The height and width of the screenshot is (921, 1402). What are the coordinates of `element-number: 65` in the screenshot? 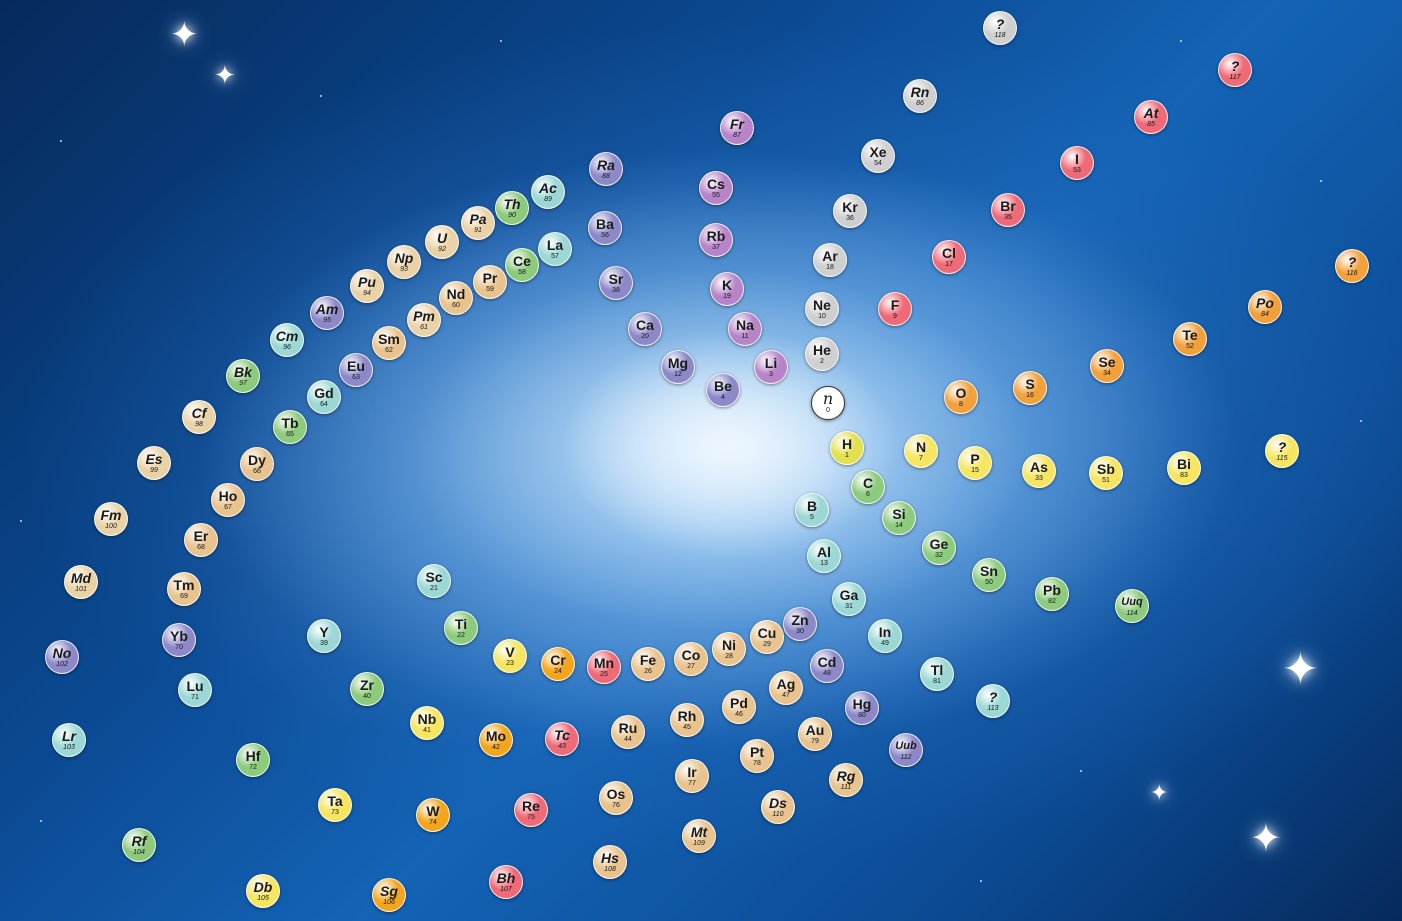 It's located at (290, 434).